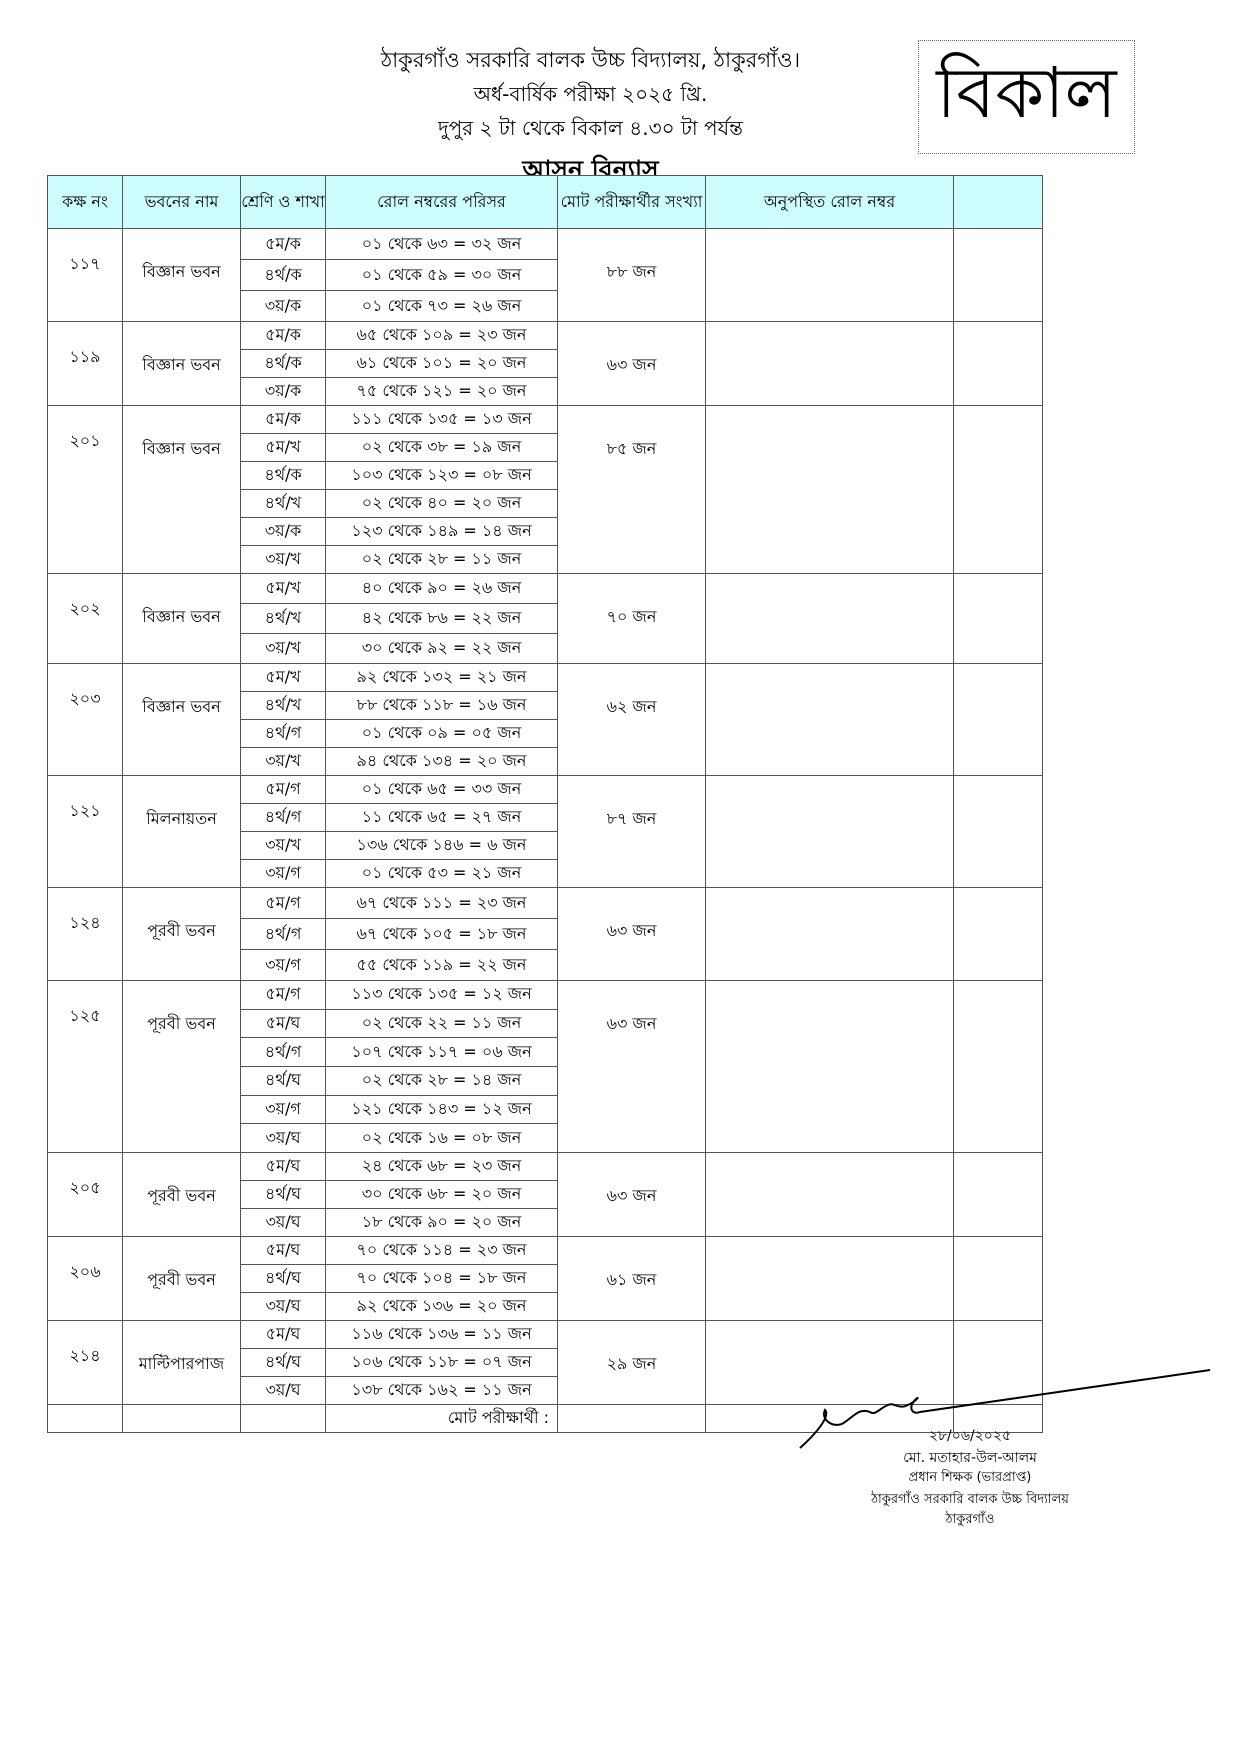 The height and width of the screenshot is (1755, 1241). I want to click on table-row: ৩য়/ক ৭৫ থেকে ১২১ = ২০ জন, so click(545, 391).